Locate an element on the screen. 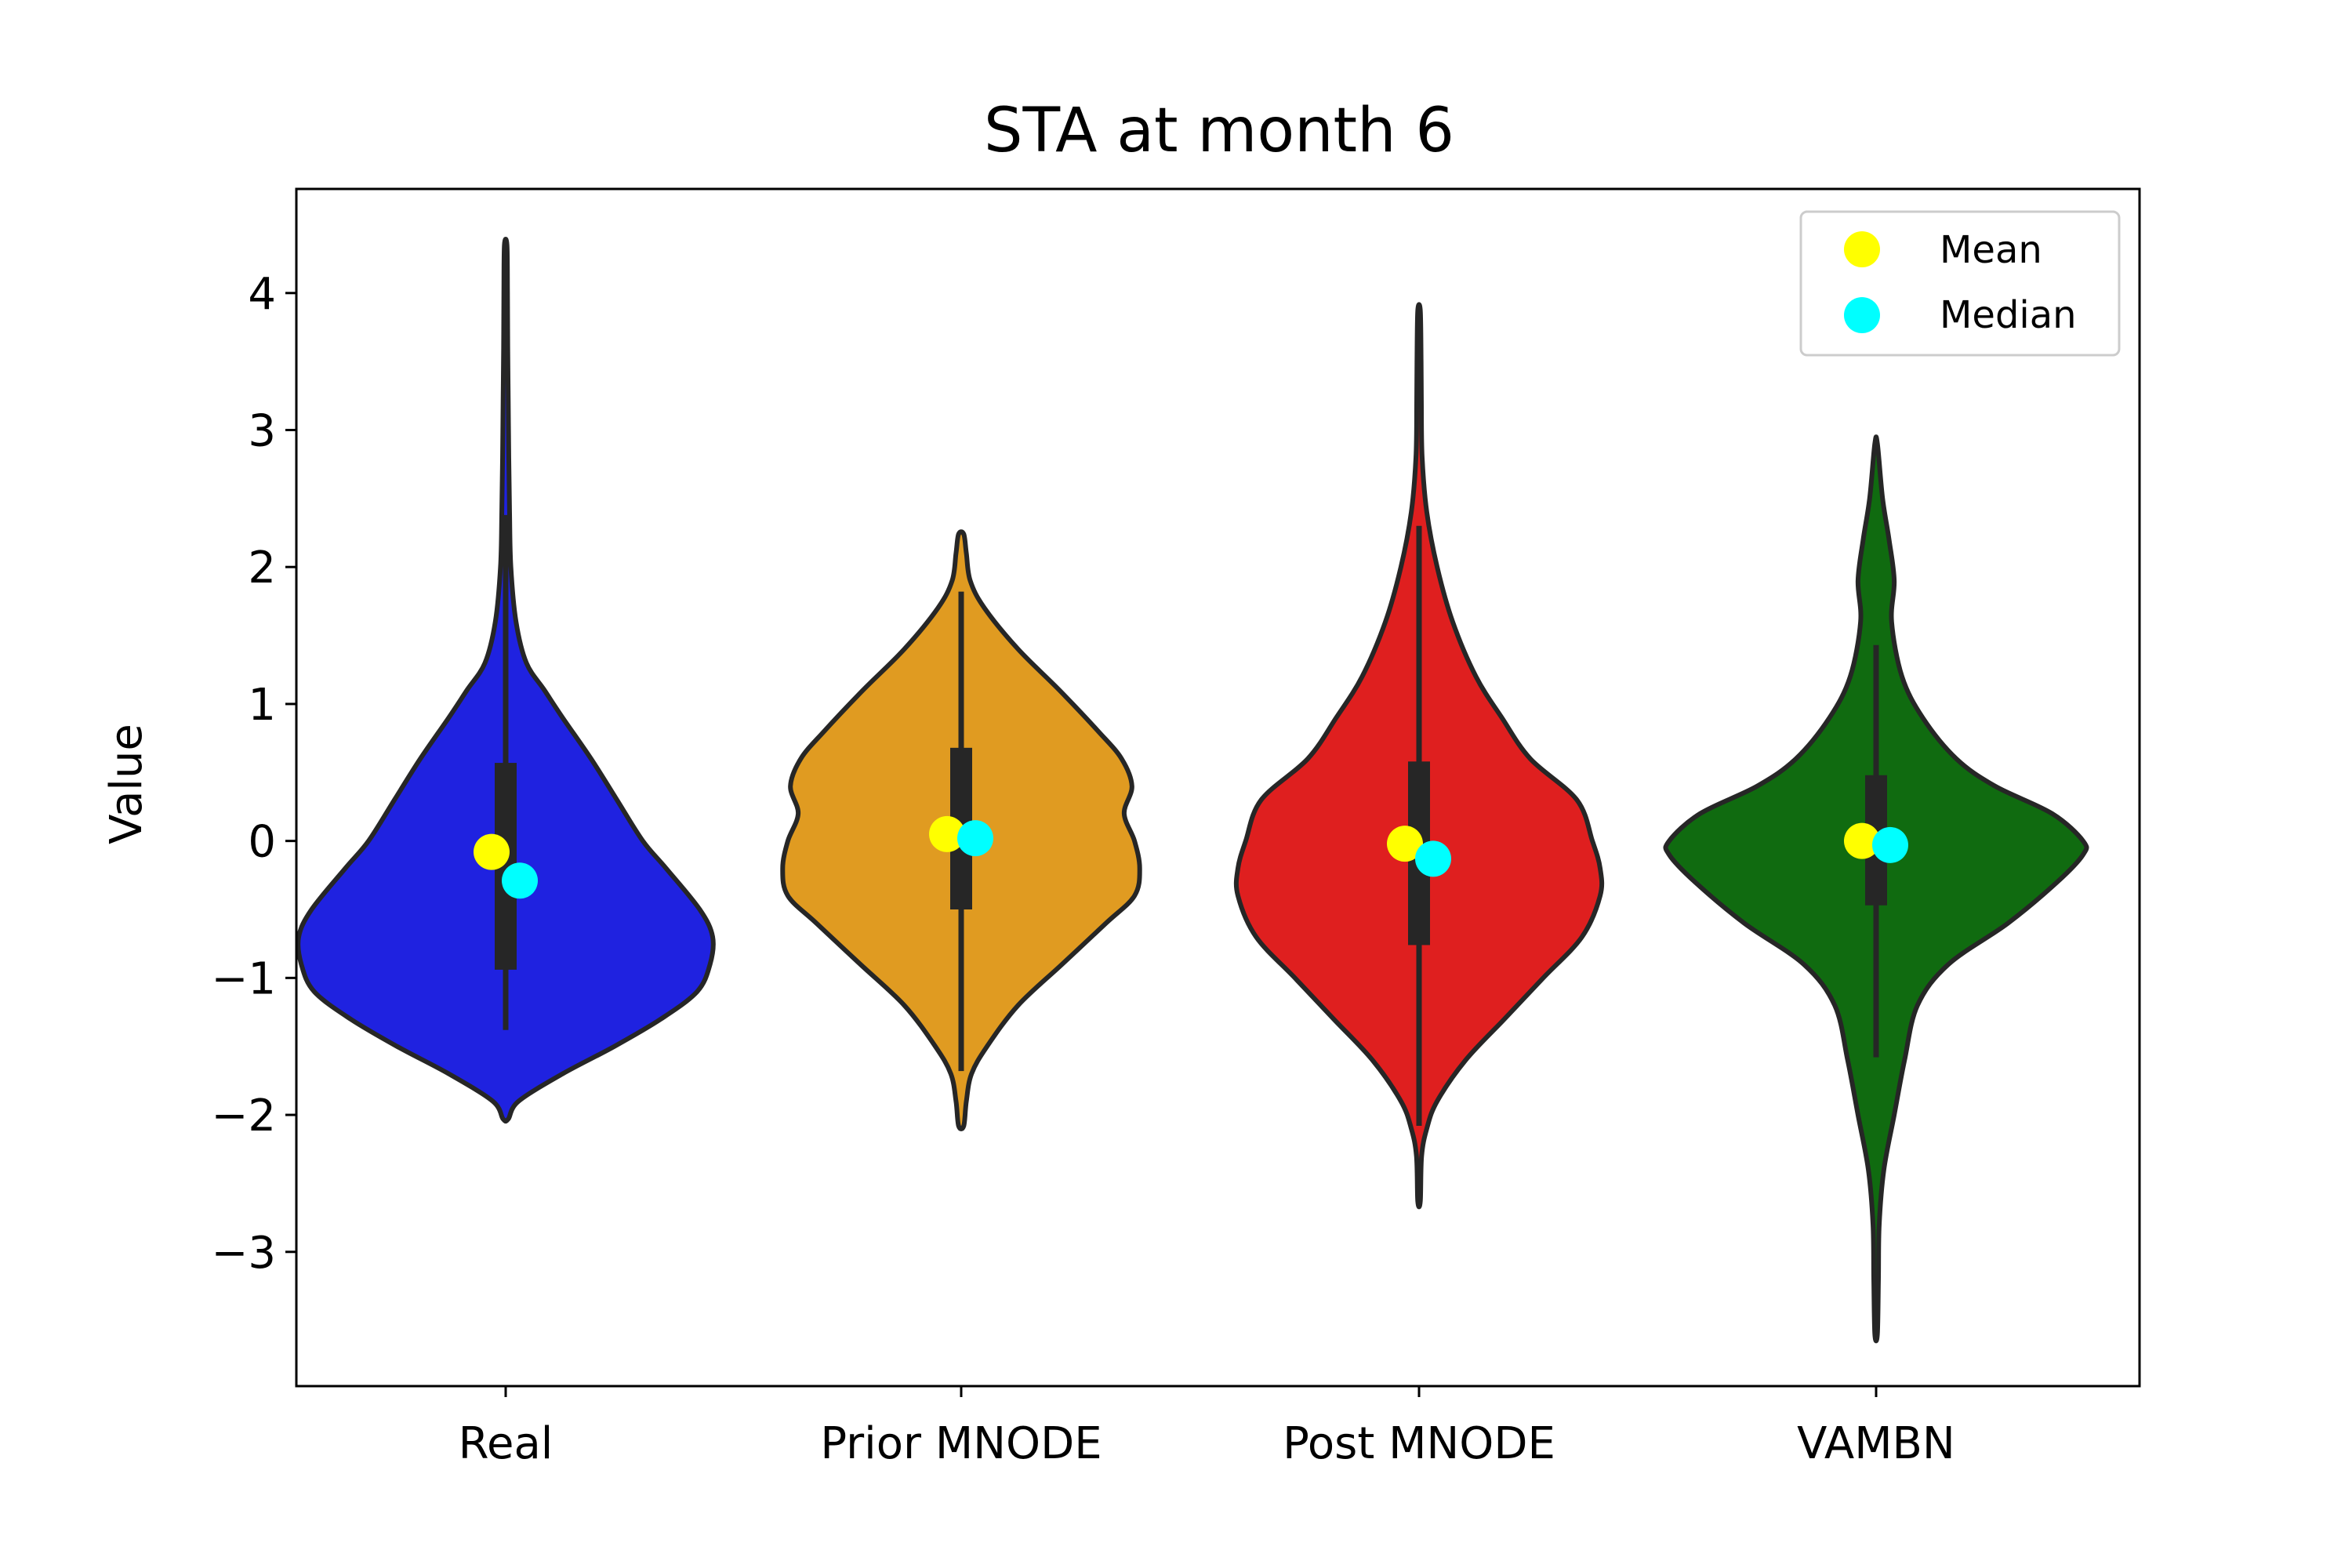  x-tick-label: Post MNODE is located at coordinates (1419, 1443).